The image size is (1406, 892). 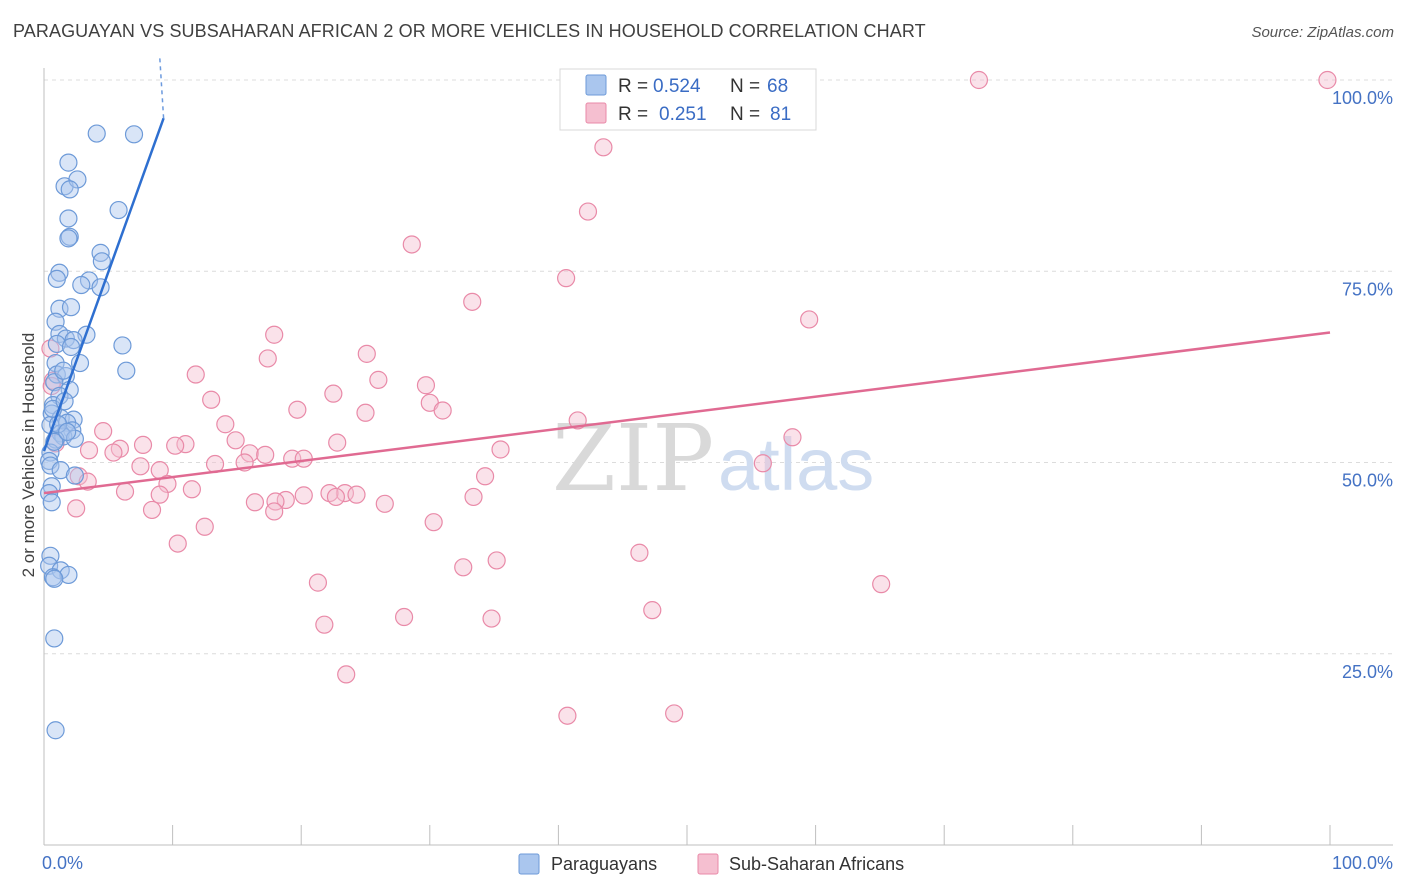 What do you see at coordinates (683, 114) in the screenshot?
I see `legend-r-value-2: 0.251` at bounding box center [683, 114].